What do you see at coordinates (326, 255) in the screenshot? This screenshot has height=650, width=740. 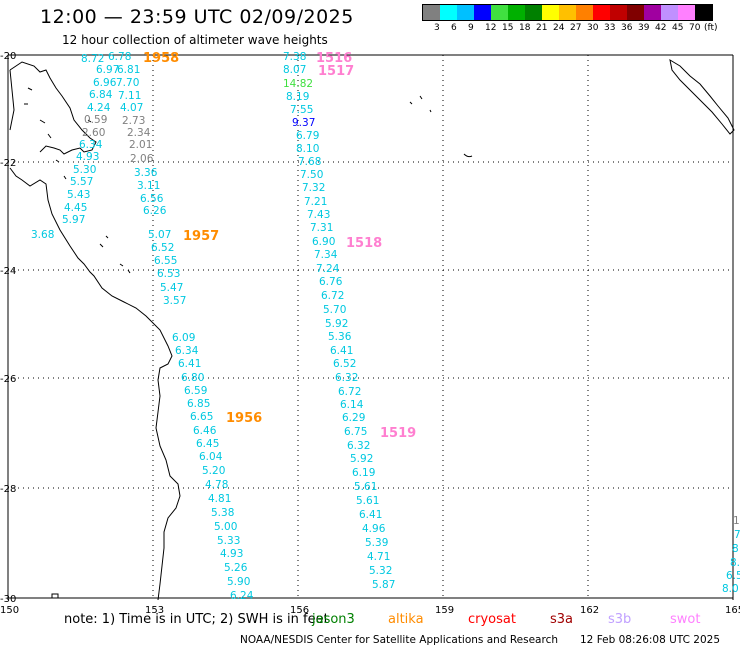 I see `wave-height-value: 7.34` at bounding box center [326, 255].